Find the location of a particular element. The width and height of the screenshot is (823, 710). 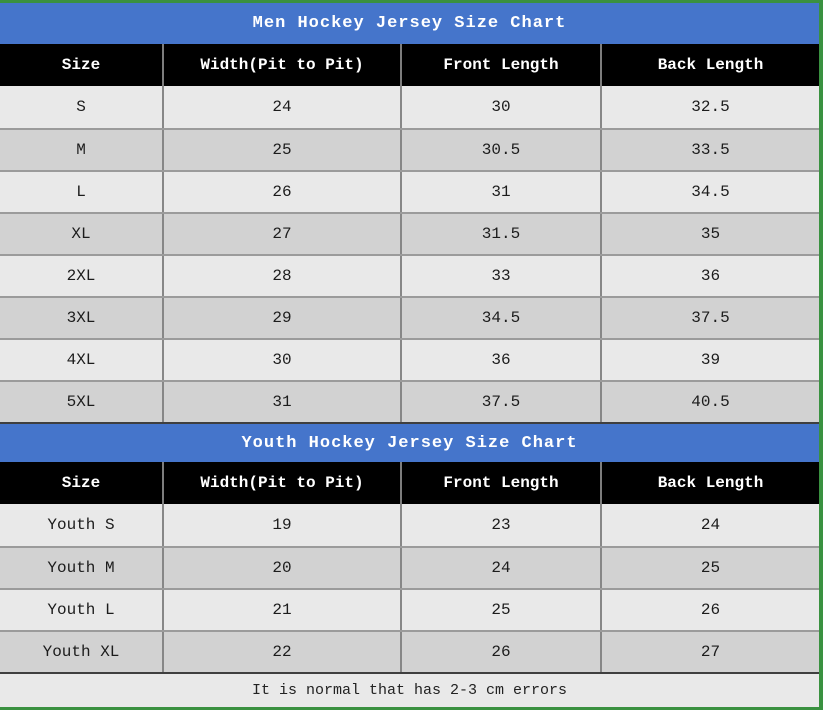

men-header-width: Width(Pit to Pit) is located at coordinates (281, 65).